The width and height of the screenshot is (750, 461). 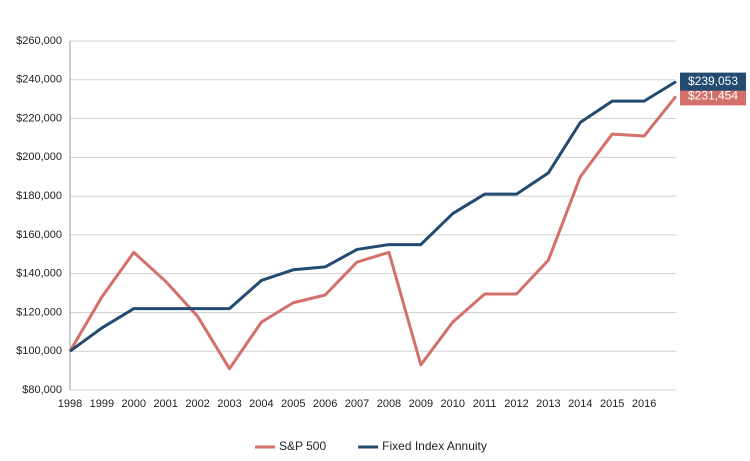 I want to click on x-tick-label: 2000, so click(x=134, y=404).